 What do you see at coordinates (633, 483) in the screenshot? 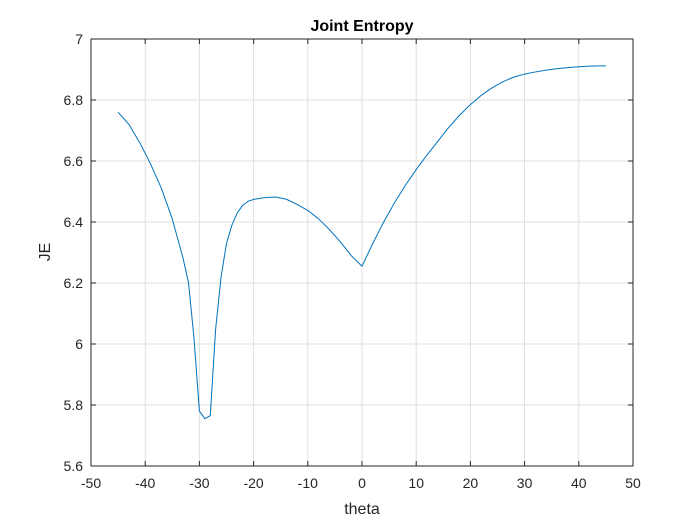
I see `x-tick-label: 50` at bounding box center [633, 483].